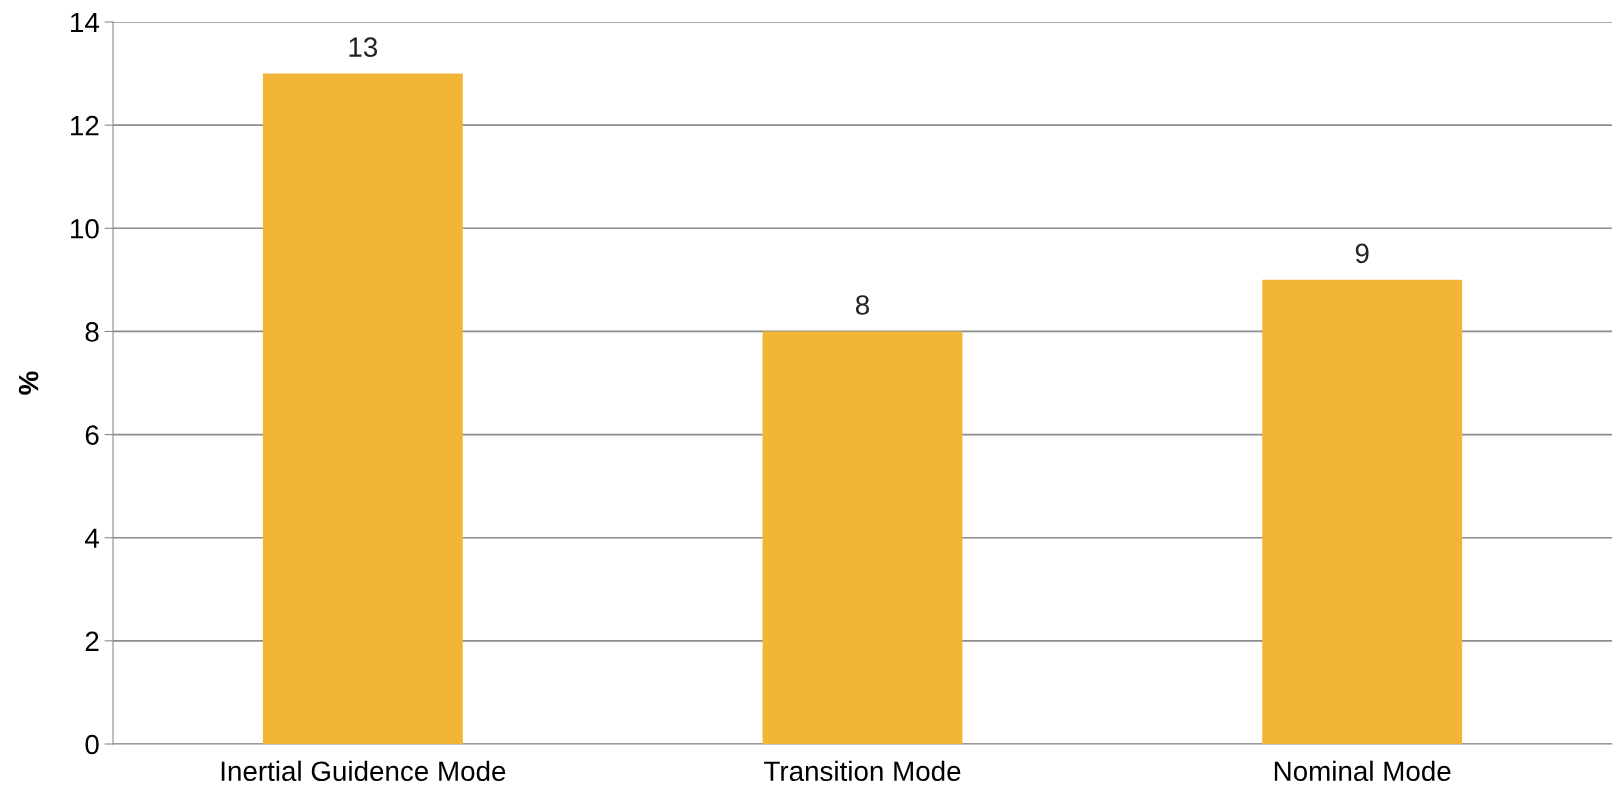 The width and height of the screenshot is (1617, 798). Describe the element at coordinates (28, 383) in the screenshot. I see `y-axis-title: %` at that location.